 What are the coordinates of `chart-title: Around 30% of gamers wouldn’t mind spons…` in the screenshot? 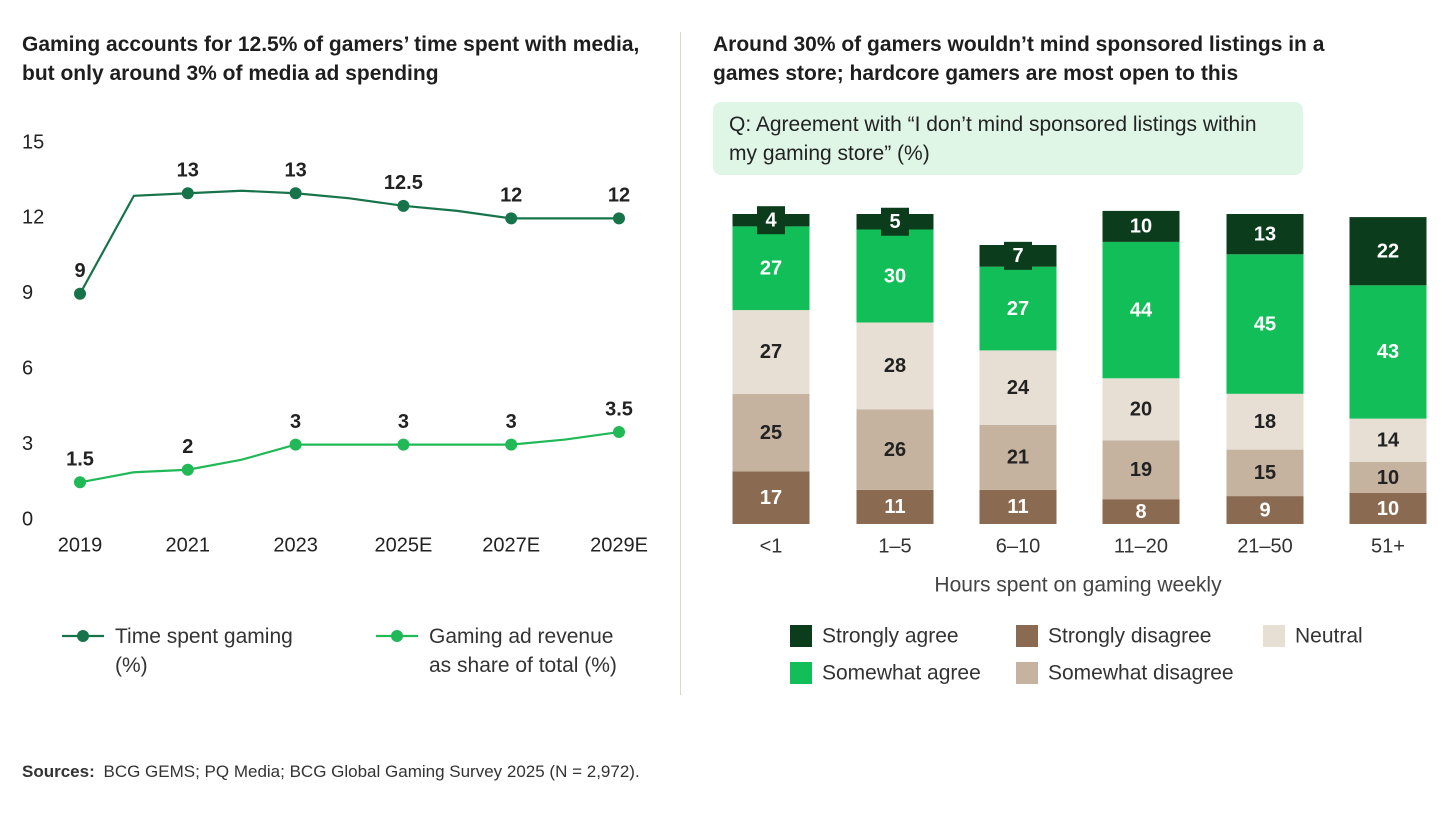 It's located at (1019, 59).